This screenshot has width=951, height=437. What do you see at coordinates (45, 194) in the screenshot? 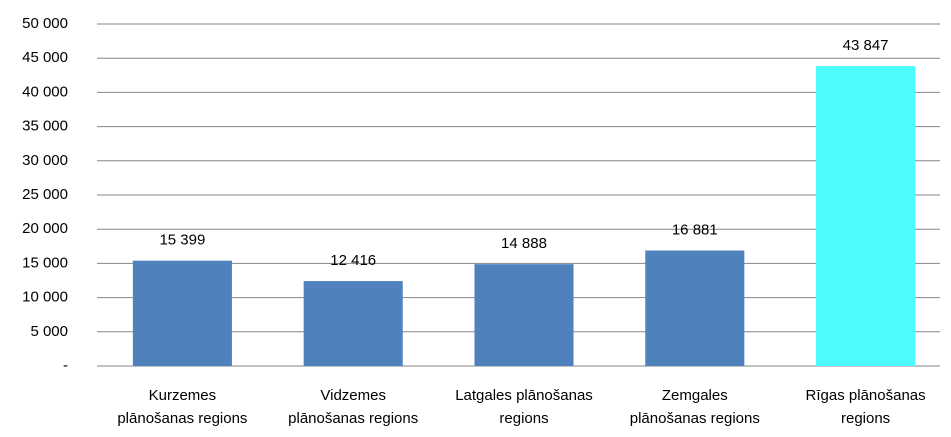
I see `y-tick-label: 25 000` at bounding box center [45, 194].